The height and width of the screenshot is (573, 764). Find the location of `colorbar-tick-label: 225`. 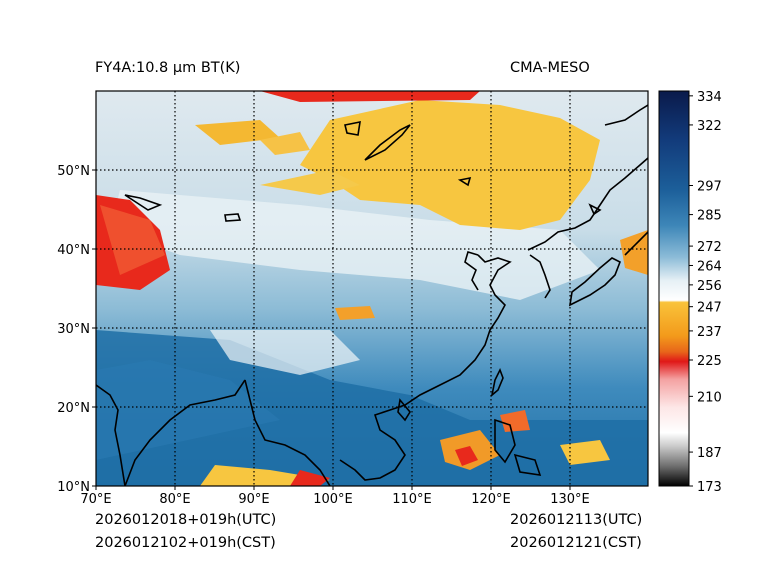

colorbar-tick-label: 225 is located at coordinates (709, 361).